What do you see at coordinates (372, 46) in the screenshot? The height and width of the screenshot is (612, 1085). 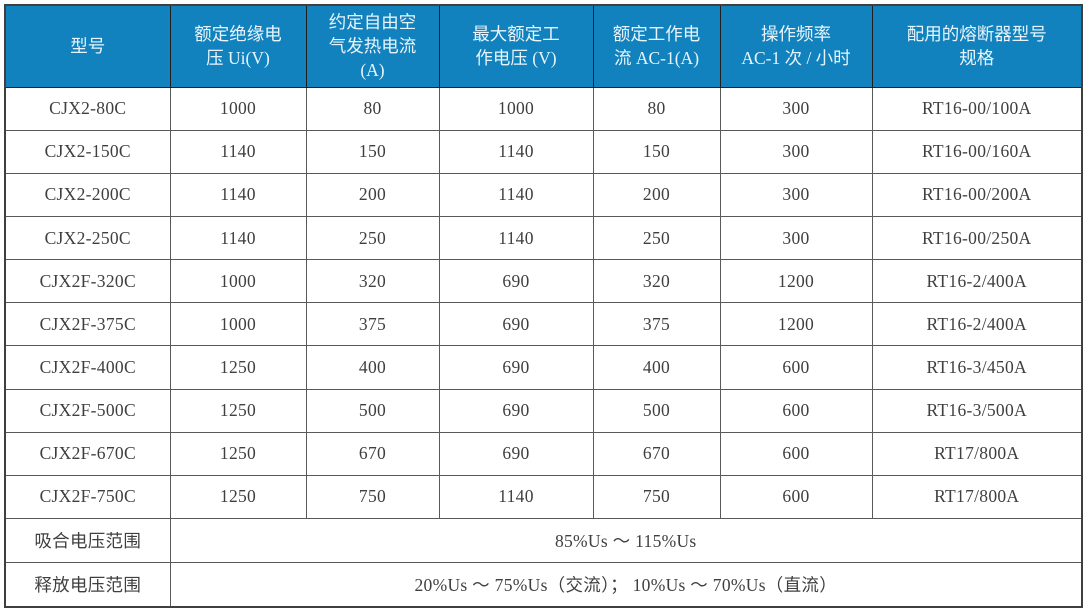 I see `header-cell-thermal-current: 约定自由空 气发热电流 (A)` at bounding box center [372, 46].